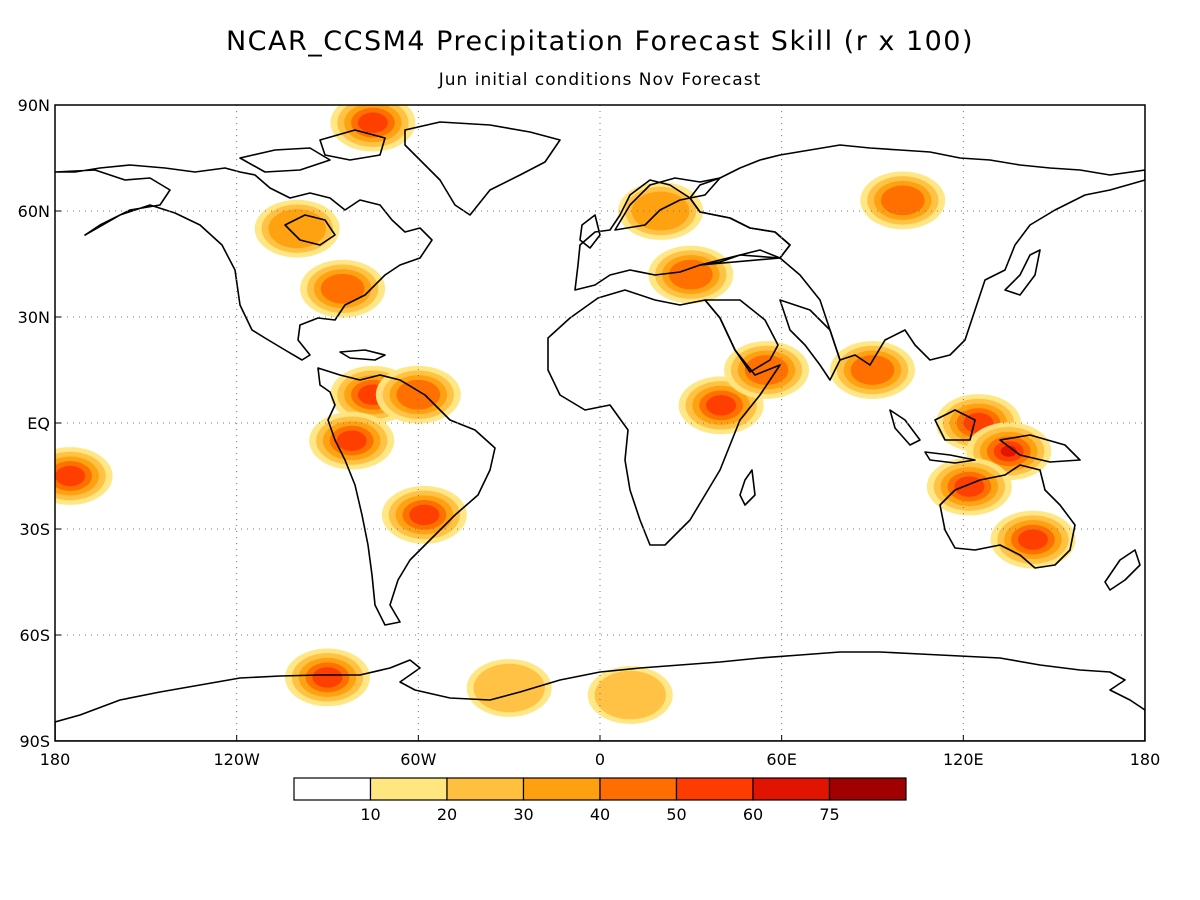  What do you see at coordinates (236, 759) in the screenshot?
I see `lon-tick-label: 120W` at bounding box center [236, 759].